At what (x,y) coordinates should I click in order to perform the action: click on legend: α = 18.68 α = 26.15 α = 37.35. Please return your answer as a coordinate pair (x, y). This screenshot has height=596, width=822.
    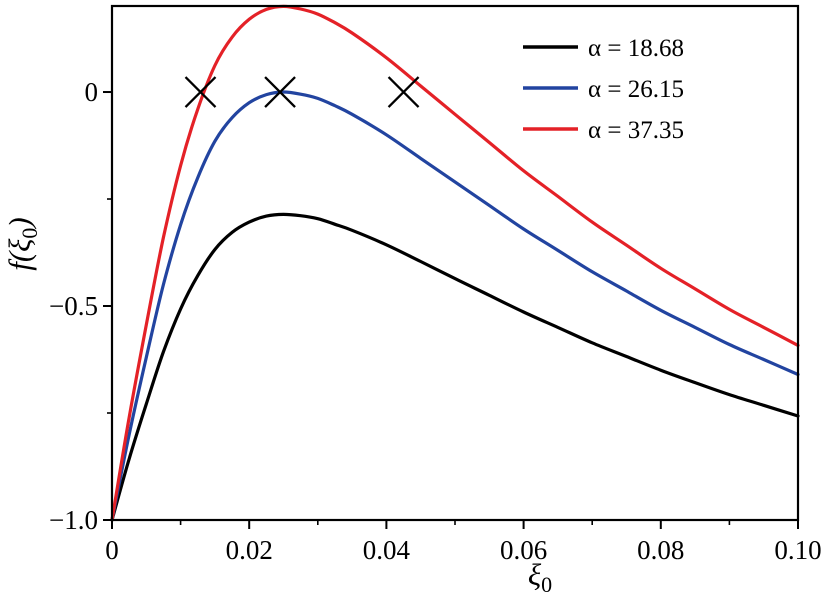
    Looking at the image, I should click on (603, 89).